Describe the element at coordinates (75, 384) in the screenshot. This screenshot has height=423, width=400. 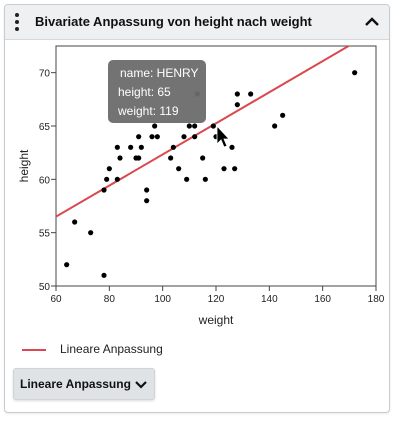
I see `linear-fit-button-label: Lineare Anpassung` at that location.